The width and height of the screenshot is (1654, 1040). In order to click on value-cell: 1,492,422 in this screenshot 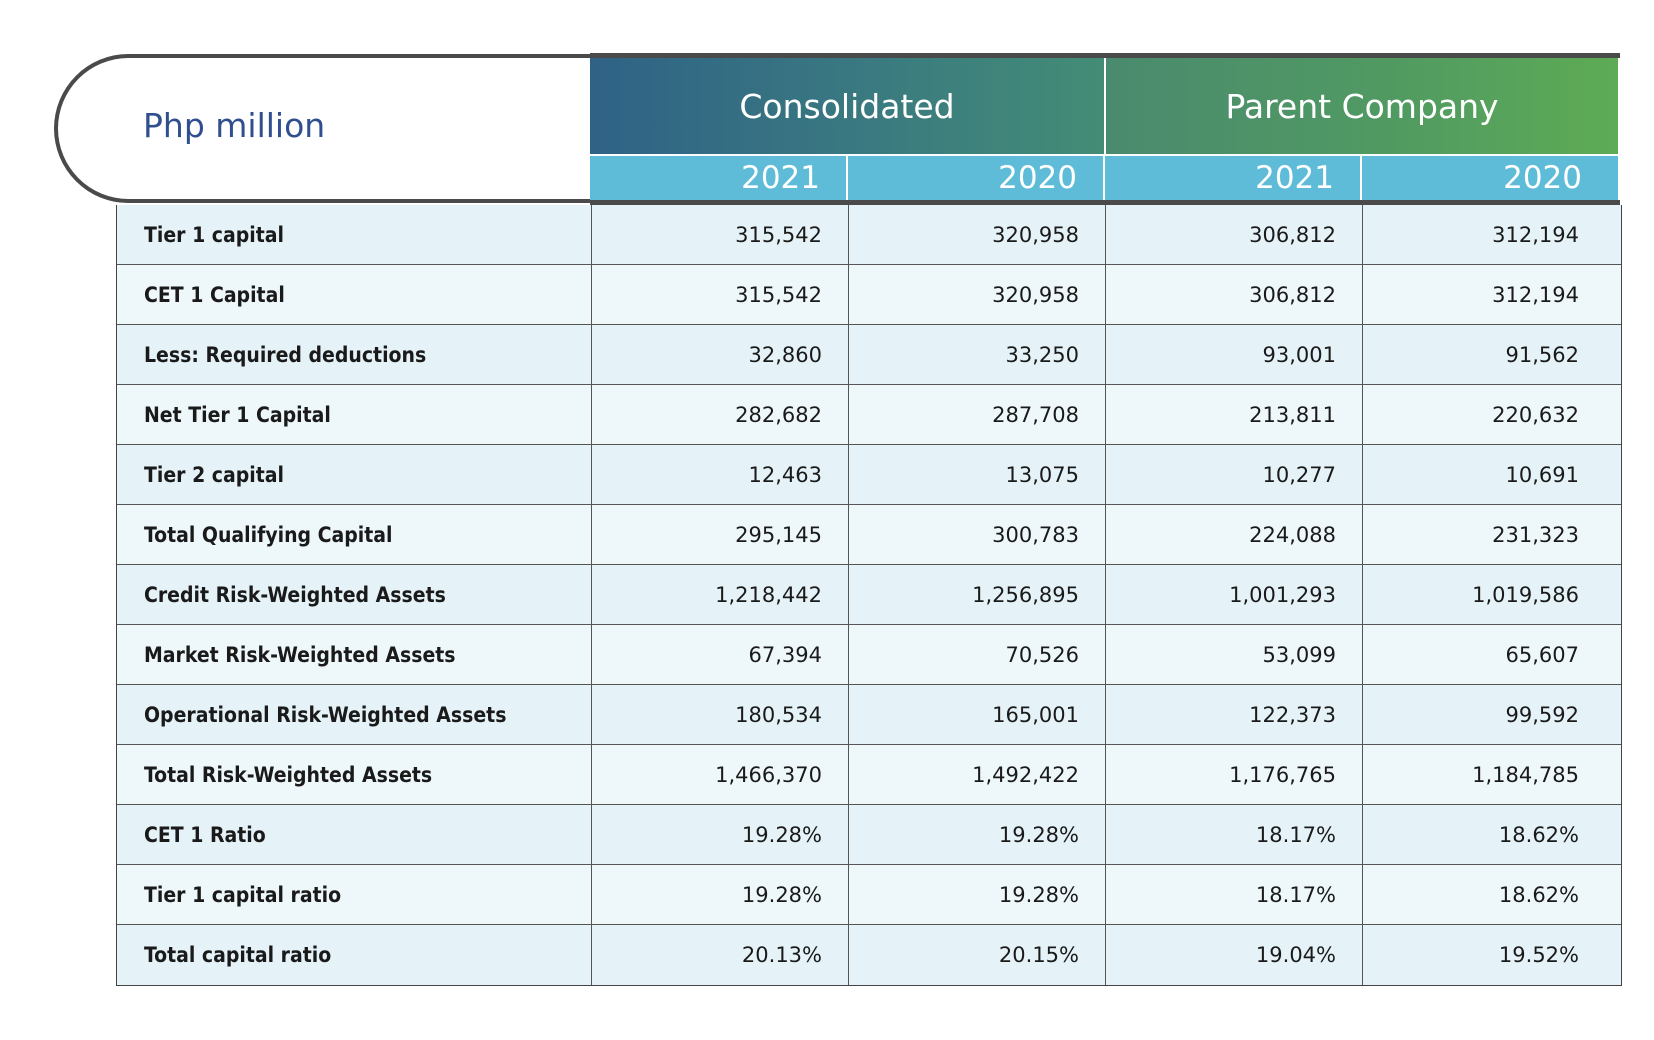, I will do `click(976, 774)`.